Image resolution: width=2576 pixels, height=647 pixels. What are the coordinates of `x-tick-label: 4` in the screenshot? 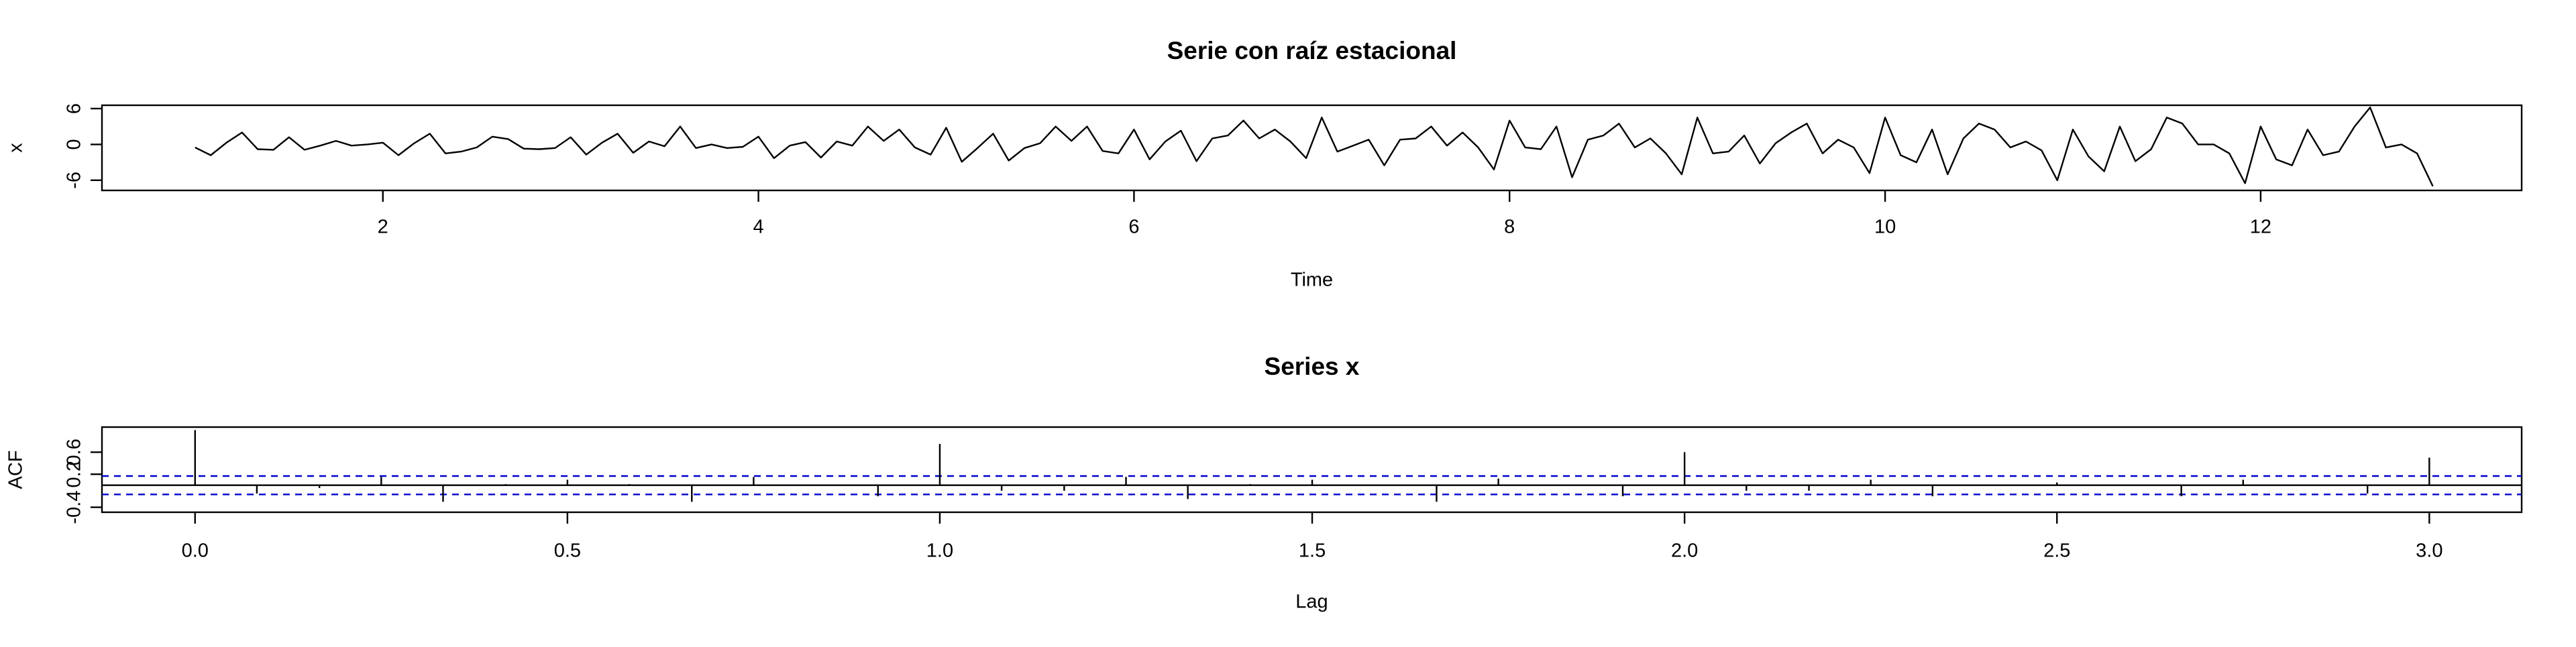 It's located at (758, 227).